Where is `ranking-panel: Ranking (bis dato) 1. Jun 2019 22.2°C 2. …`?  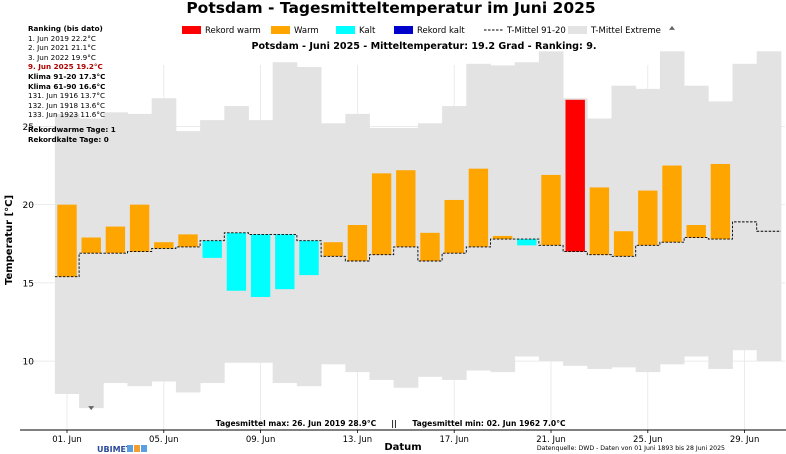 ranking-panel: Ranking (bis dato) 1. Jun 2019 22.2°C 2. … is located at coordinates (72, 84).